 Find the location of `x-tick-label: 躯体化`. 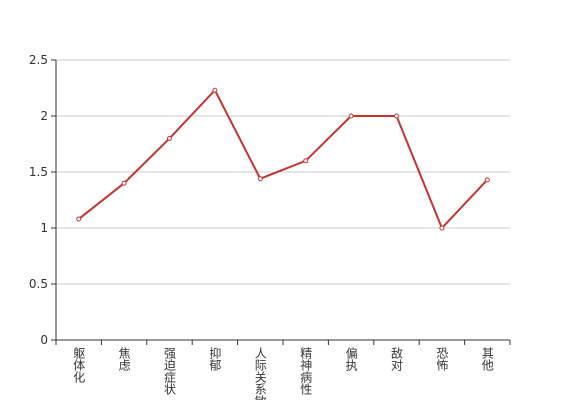

x-tick-label: 躯体化 is located at coordinates (79, 365).